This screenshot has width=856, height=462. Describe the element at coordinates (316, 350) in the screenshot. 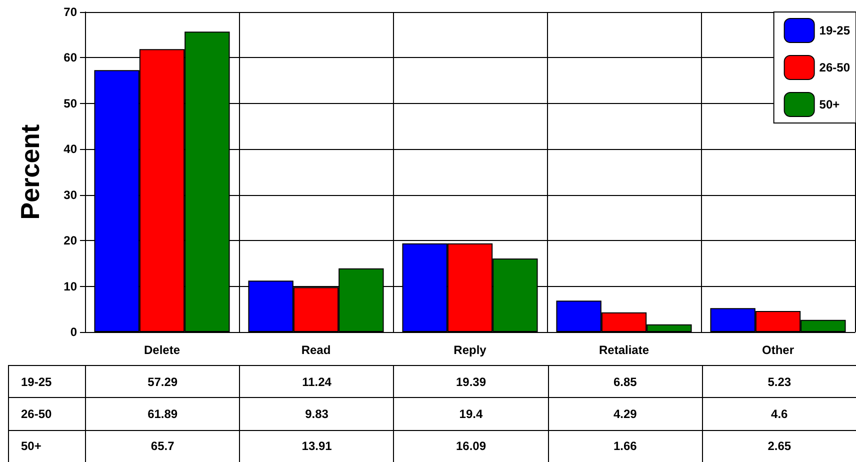

I see `x-tick-label: Read` at that location.